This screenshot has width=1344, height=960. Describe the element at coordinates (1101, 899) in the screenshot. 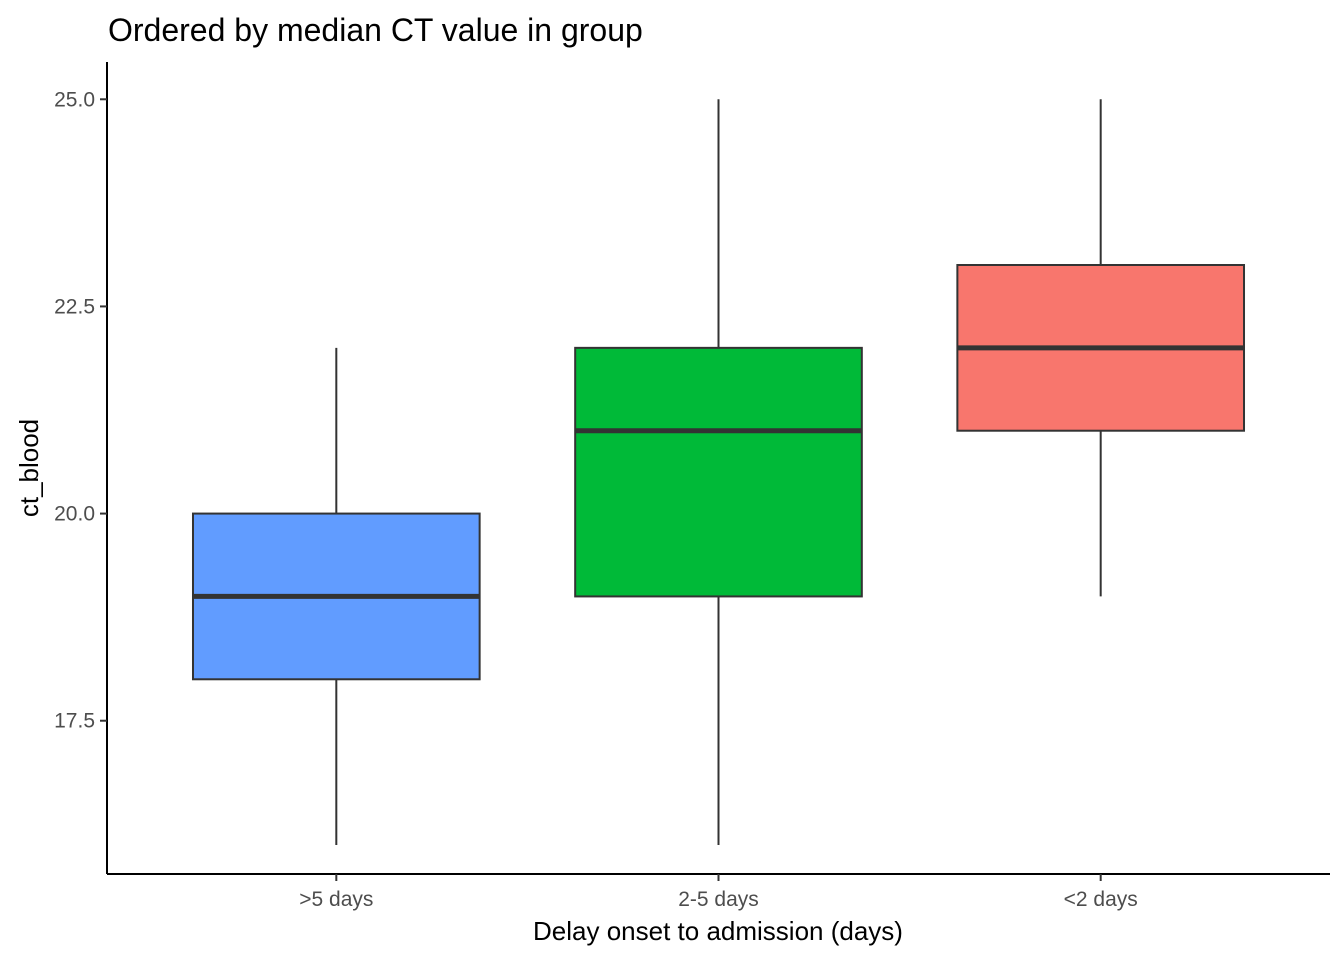

I see `x-tick-label: <2 days` at that location.